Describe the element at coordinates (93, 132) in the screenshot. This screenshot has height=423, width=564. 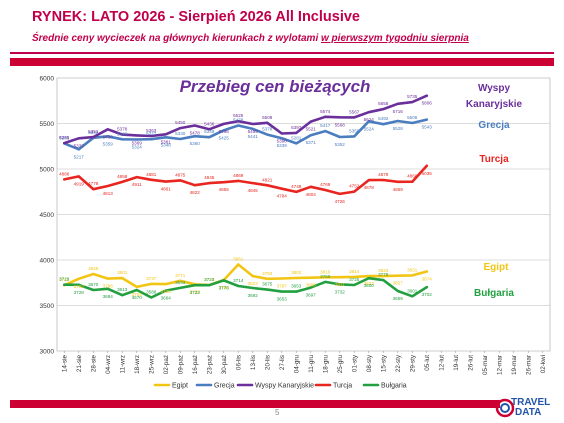
I see `data-label-grecja: 5343` at that location.